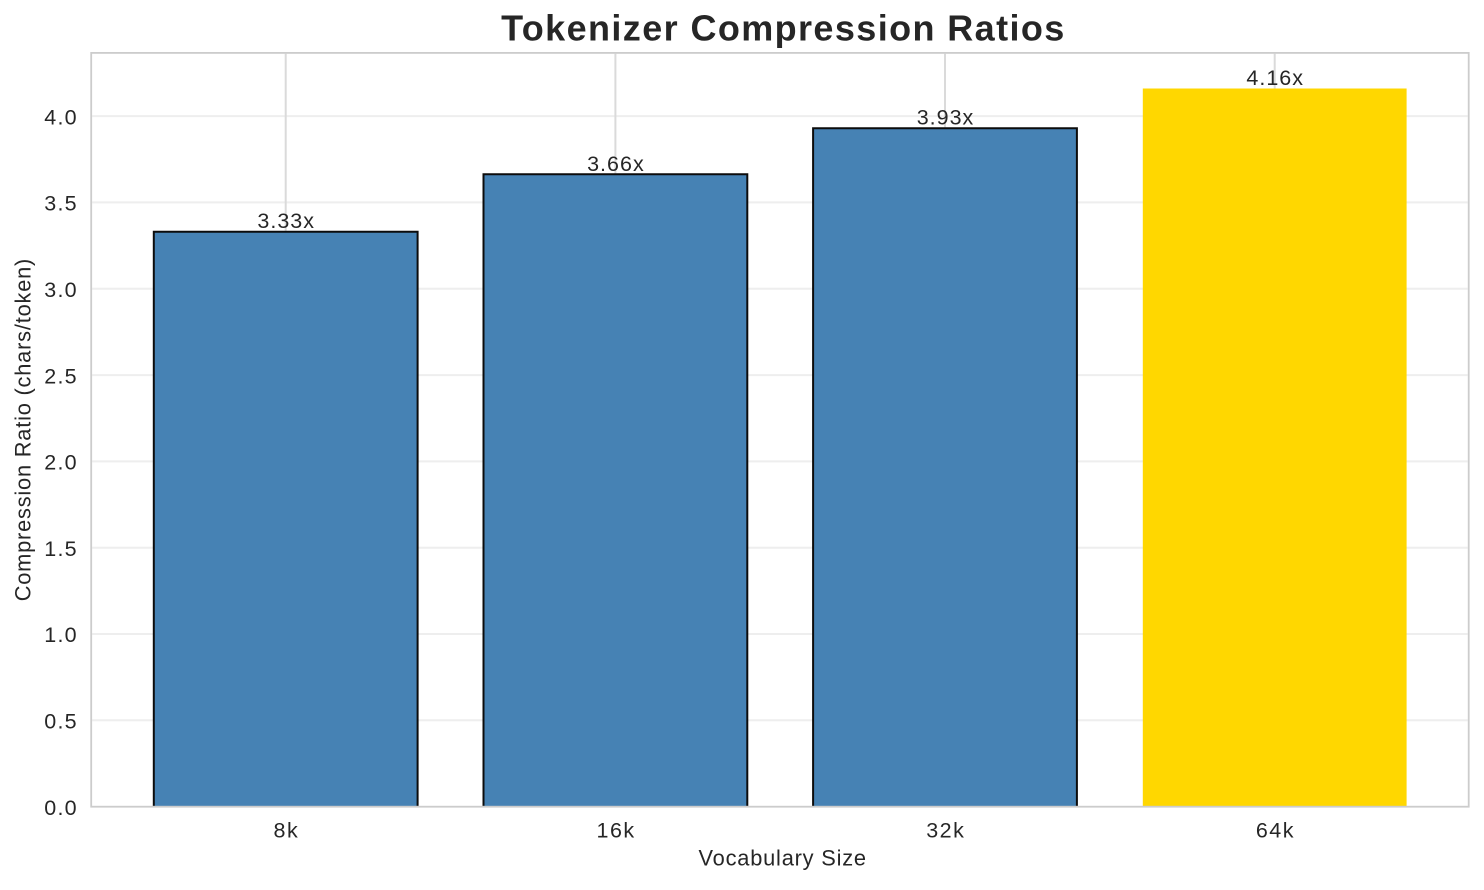  Describe the element at coordinates (946, 118) in the screenshot. I see `svg-text: 3.93x` at that location.